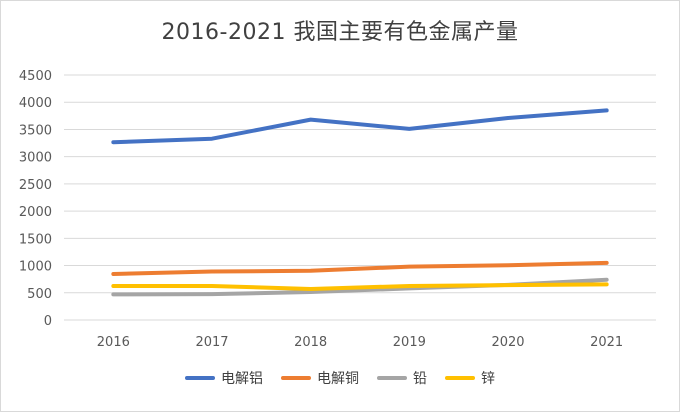 This screenshot has width=680, height=412. What do you see at coordinates (507, 342) in the screenshot?
I see `x-tick-label: 2020` at bounding box center [507, 342].